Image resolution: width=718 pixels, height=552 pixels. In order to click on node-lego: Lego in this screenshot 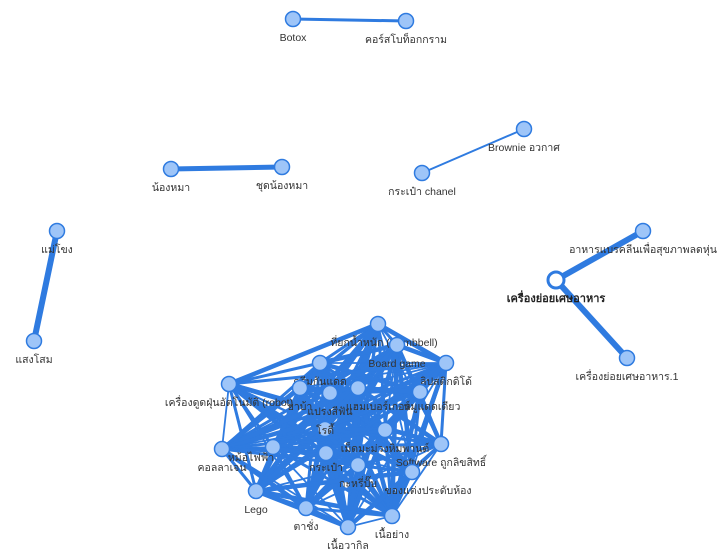, I will do `click(256, 499)`.